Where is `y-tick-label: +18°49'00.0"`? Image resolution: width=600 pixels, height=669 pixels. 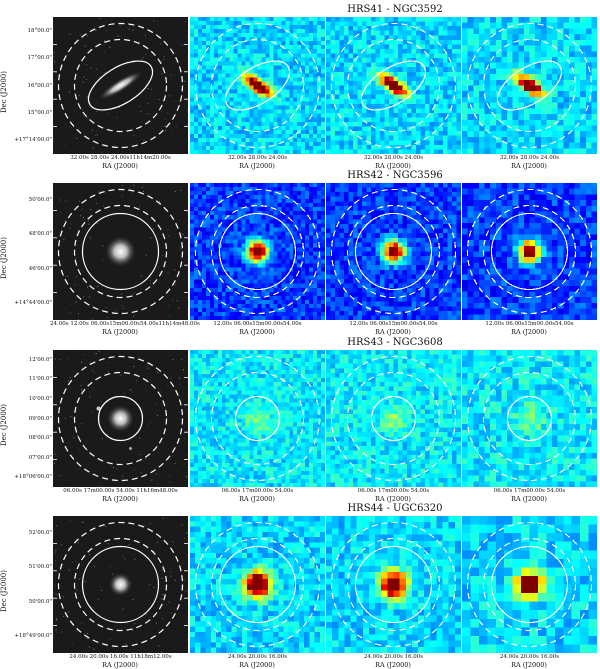 y-tick-label: +18°49'00.0" is located at coordinates (31, 636).